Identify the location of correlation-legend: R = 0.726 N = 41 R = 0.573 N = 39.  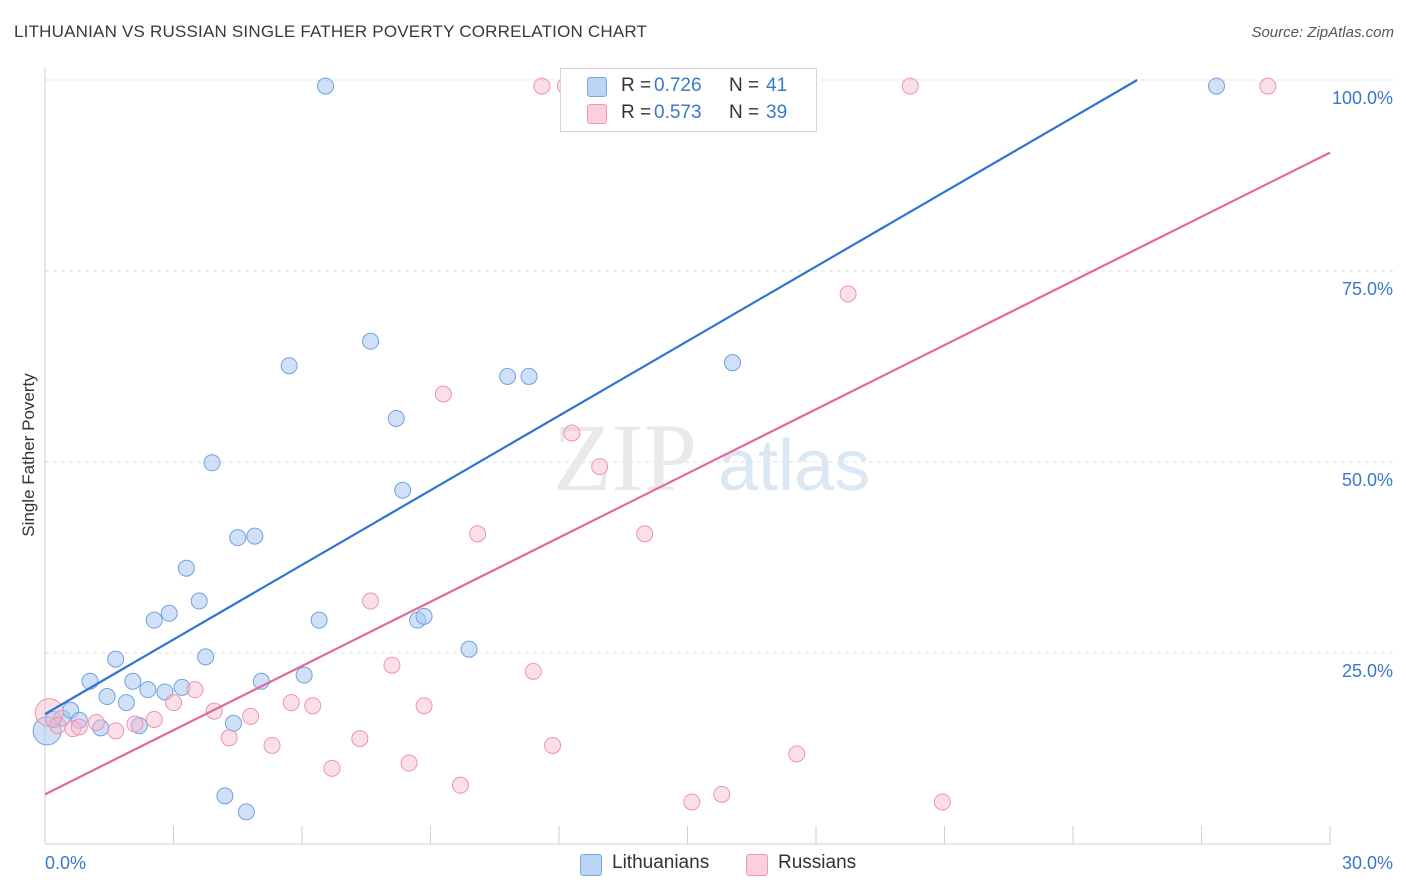
(688, 100).